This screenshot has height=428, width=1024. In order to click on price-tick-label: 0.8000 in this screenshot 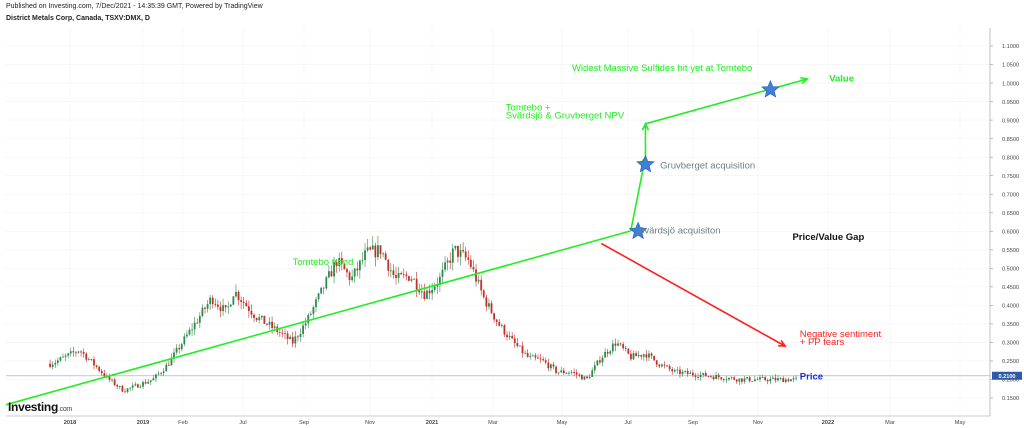, I will do `click(1010, 158)`.